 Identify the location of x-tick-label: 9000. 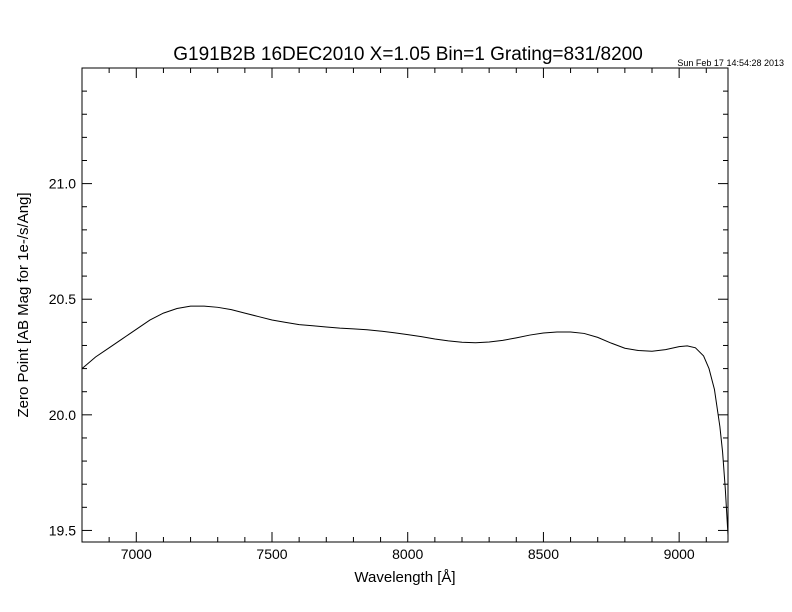
(679, 554).